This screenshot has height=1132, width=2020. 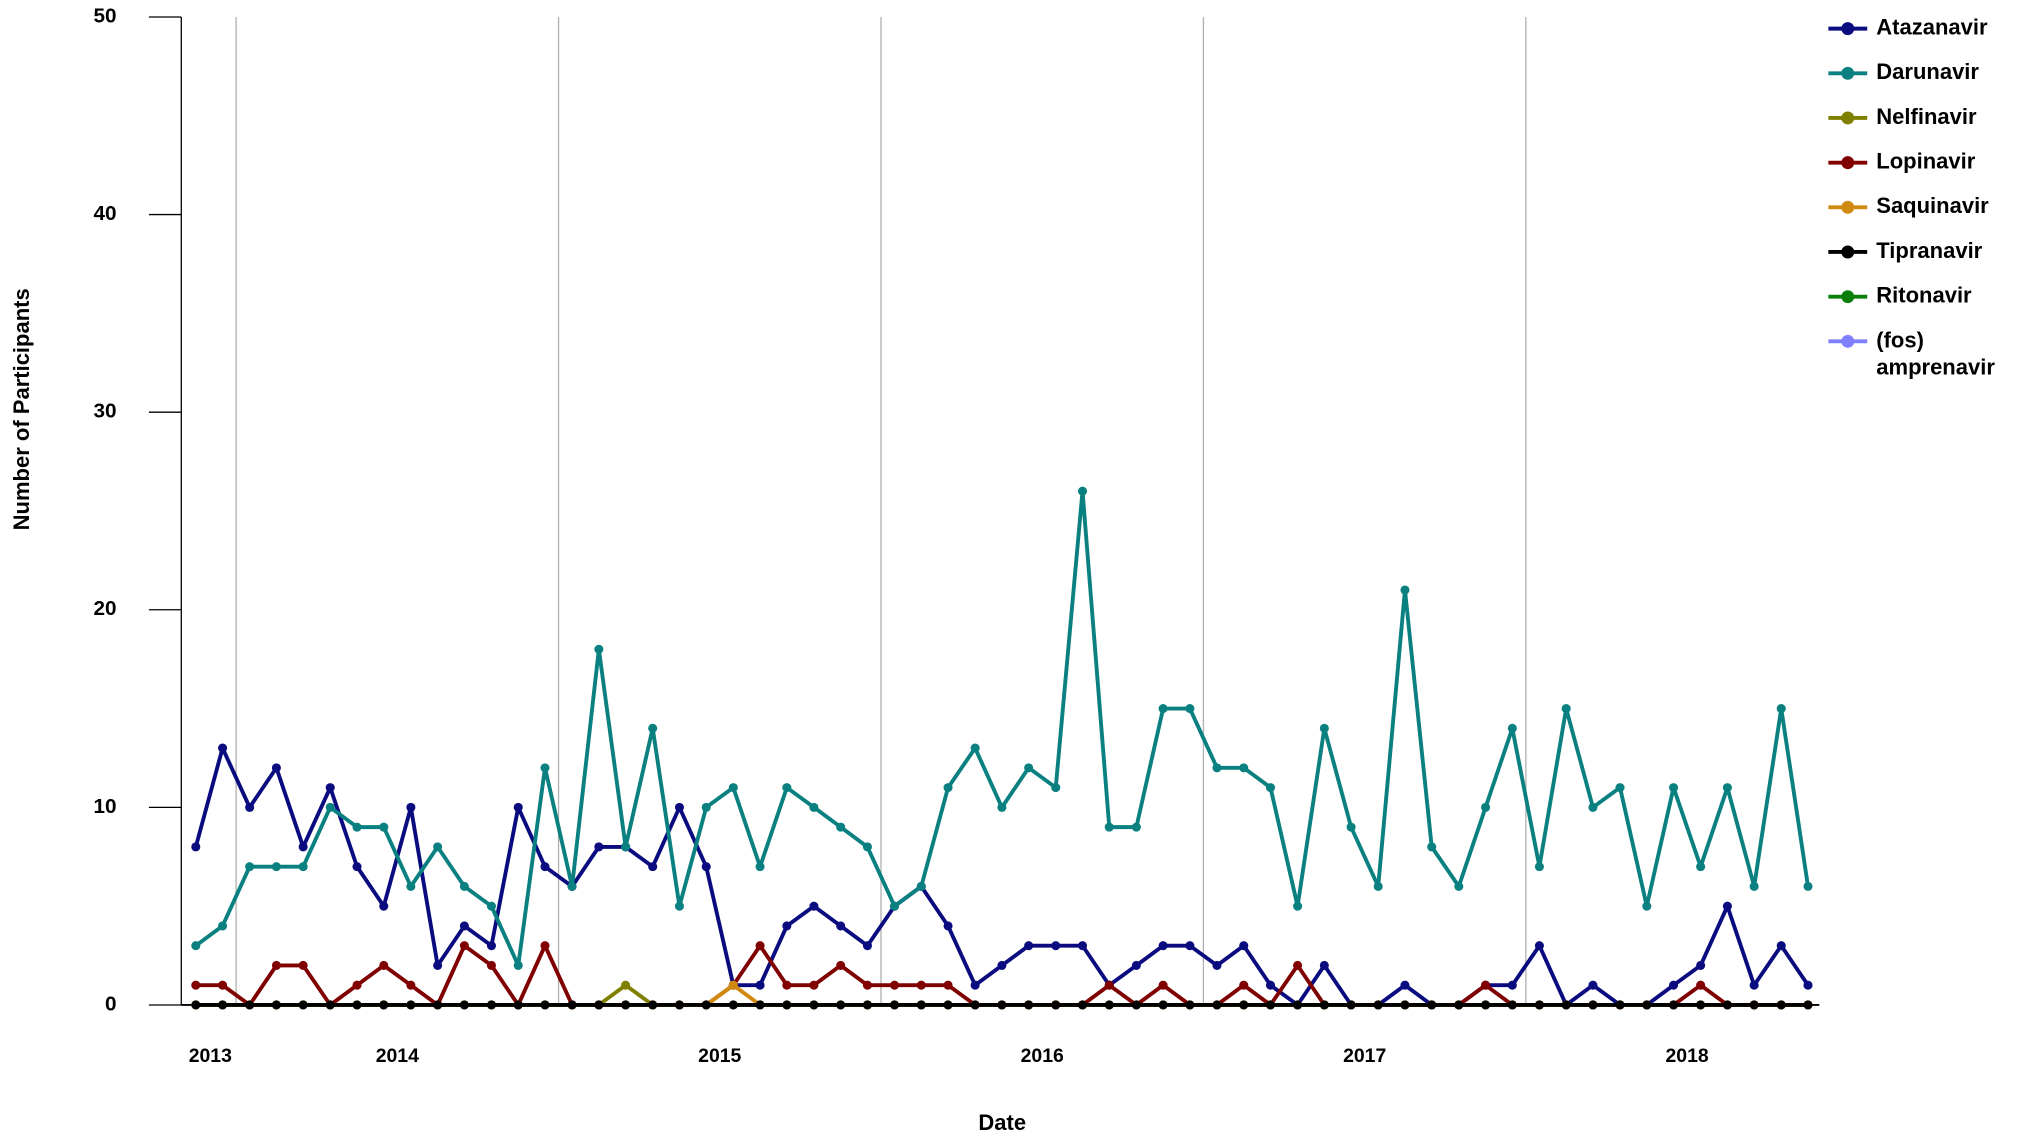 What do you see at coordinates (1932, 26) in the screenshot?
I see `legend-label: Atazanavir` at bounding box center [1932, 26].